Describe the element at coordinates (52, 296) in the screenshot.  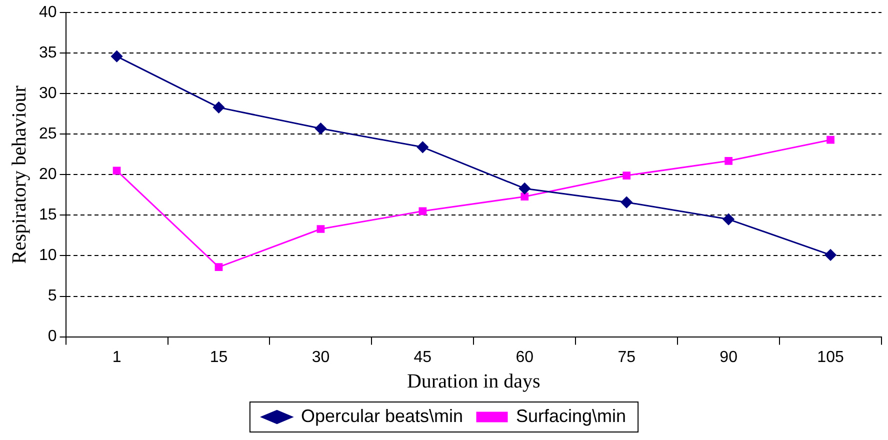
I see `y-tick-label: 5` at that location.